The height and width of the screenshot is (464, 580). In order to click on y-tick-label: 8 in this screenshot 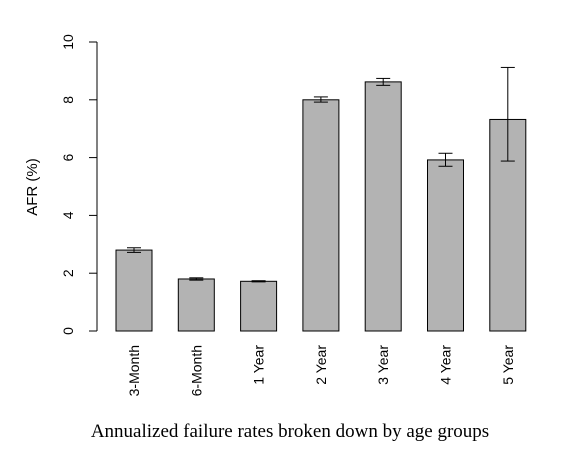, I will do `click(68, 100)`.